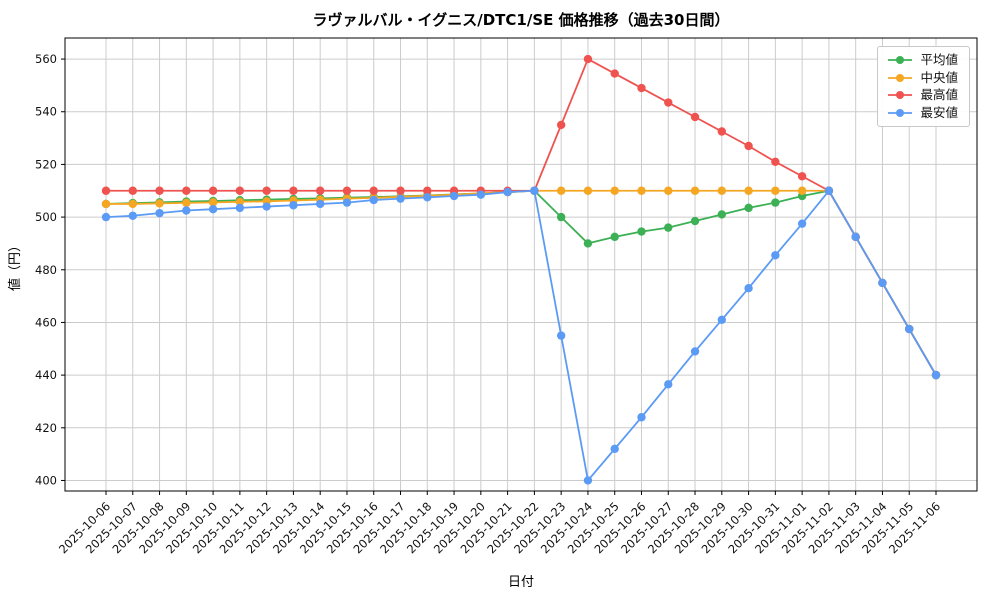 The width and height of the screenshot is (1000, 600). What do you see at coordinates (521, 20) in the screenshot?
I see `chart-title: ラヴァルバル・イグニス/DTC1/SE 価格推移（過去30日間）` at bounding box center [521, 20].